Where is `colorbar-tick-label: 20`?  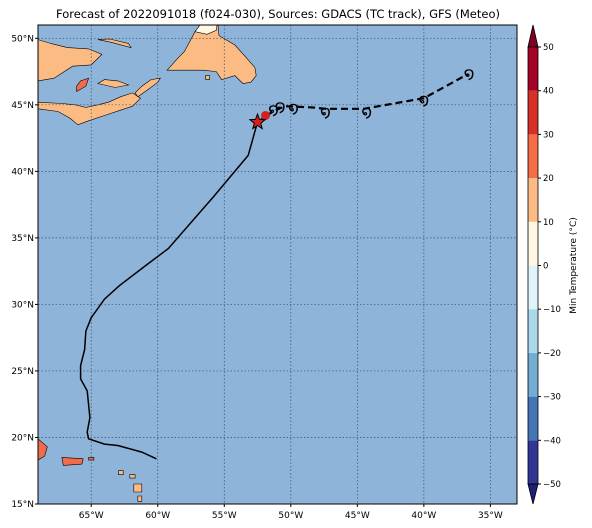 colorbar-tick-label: 20 is located at coordinates (548, 179).